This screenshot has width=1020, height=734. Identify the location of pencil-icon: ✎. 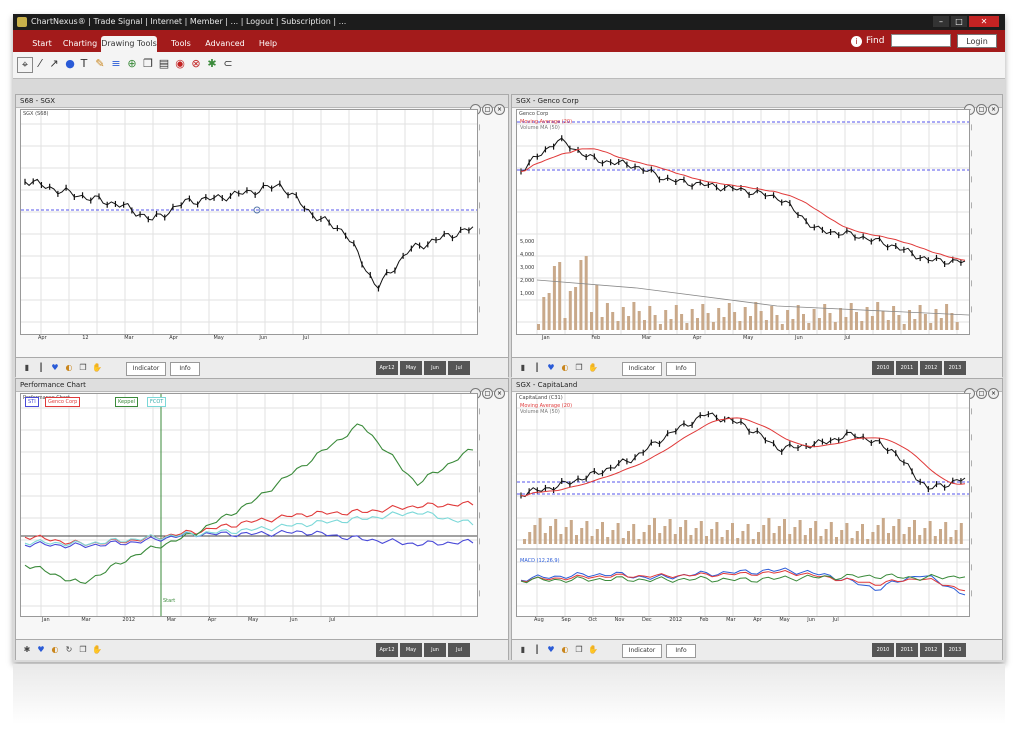
(100, 63).